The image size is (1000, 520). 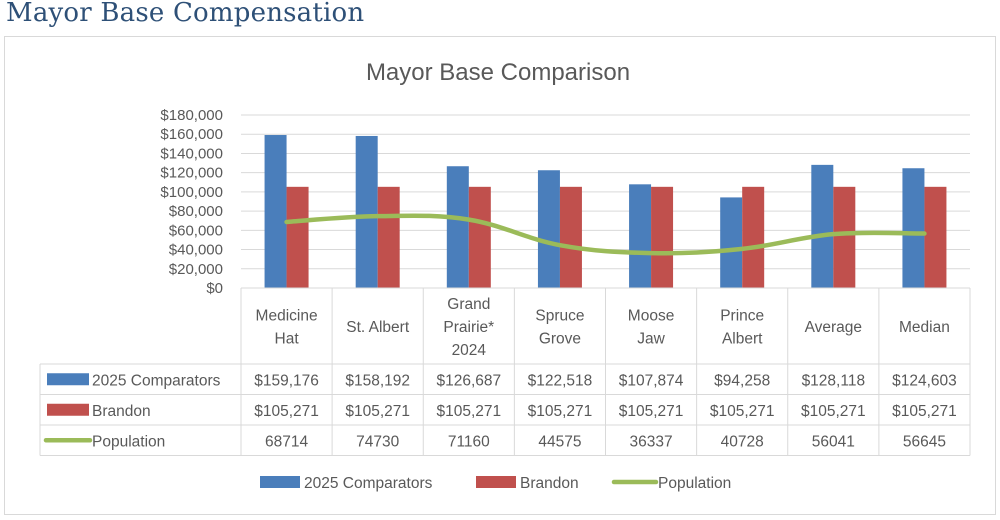 What do you see at coordinates (924, 327) in the screenshot?
I see `category-label: Median` at bounding box center [924, 327].